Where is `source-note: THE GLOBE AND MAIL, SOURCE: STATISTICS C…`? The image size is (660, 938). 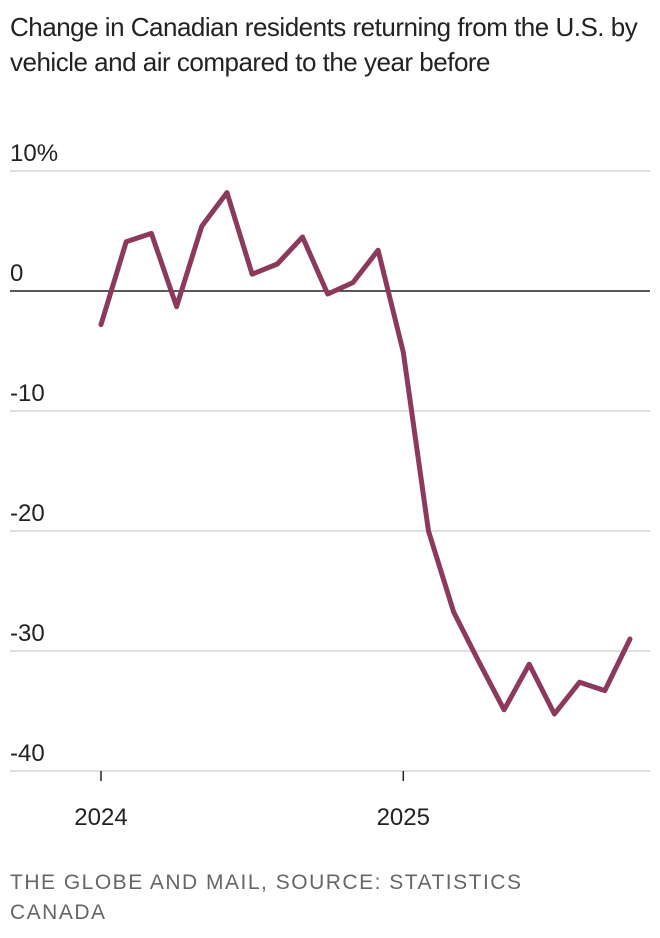 source-note: THE GLOBE AND MAIL, SOURCE: STATISTICS C… is located at coordinates (266, 897).